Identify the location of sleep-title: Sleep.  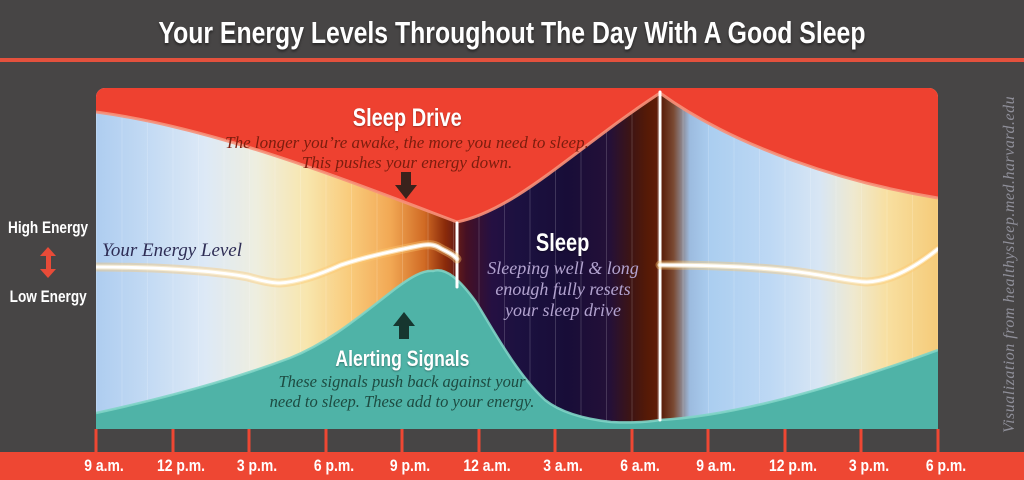
(563, 243).